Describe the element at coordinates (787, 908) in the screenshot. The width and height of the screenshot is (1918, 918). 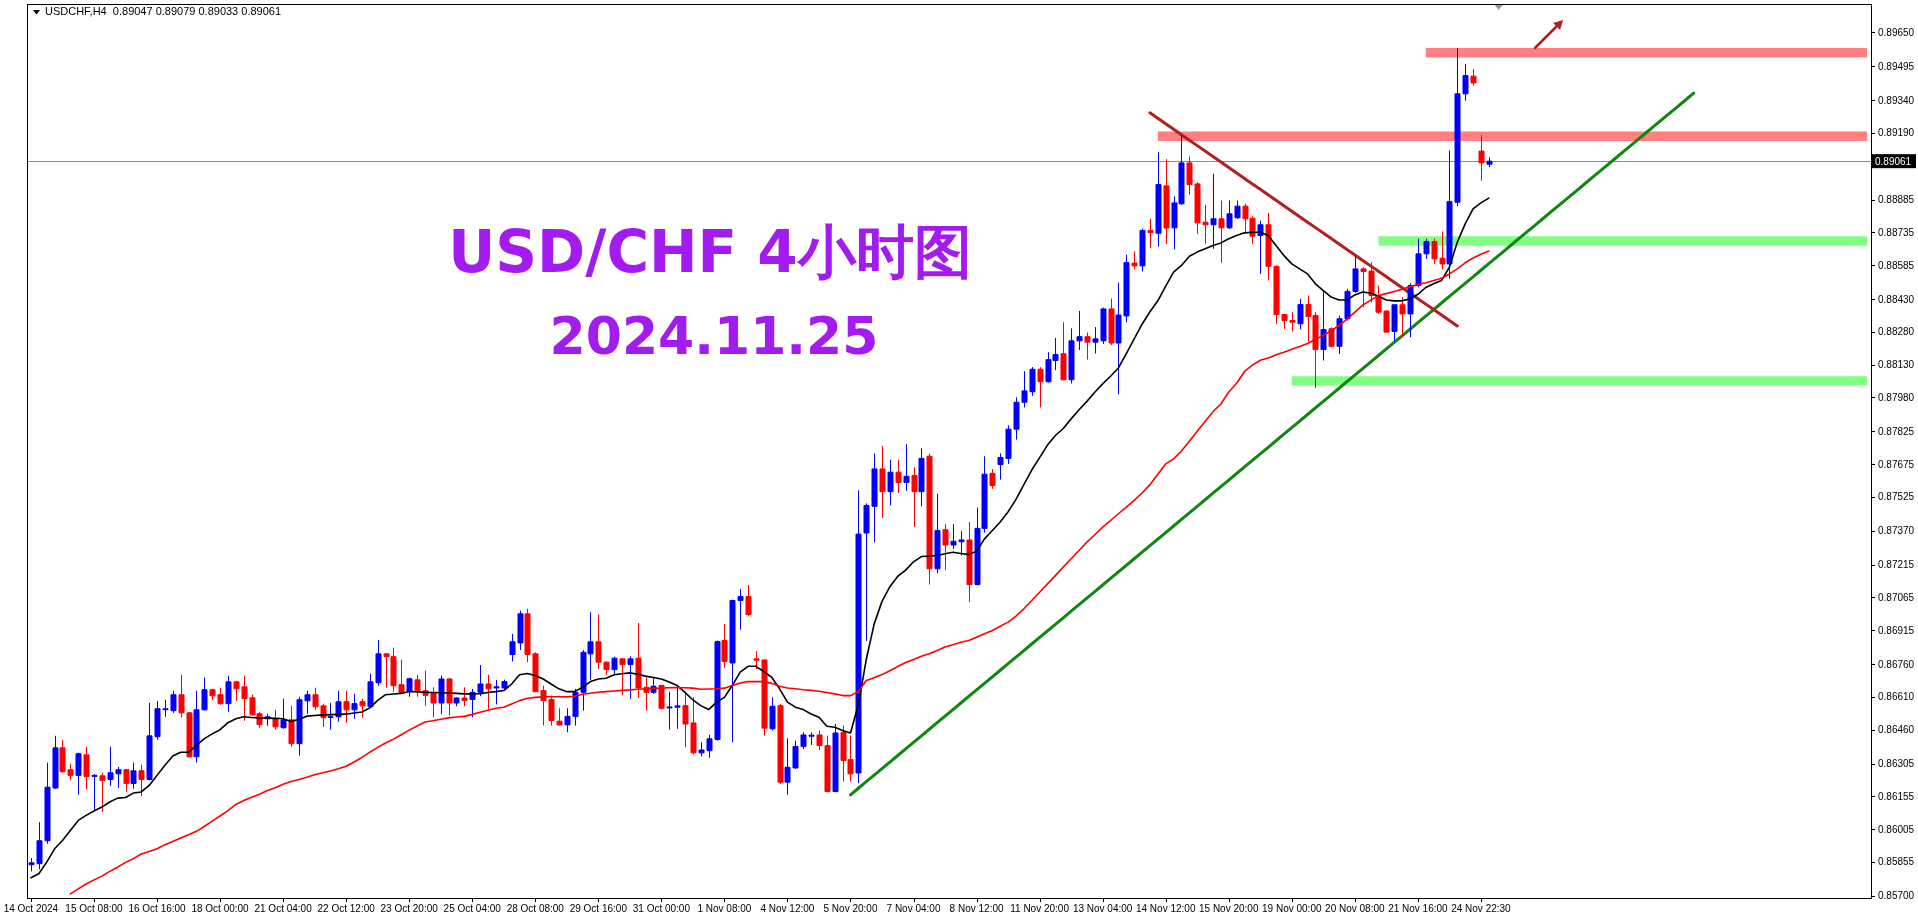
I see `x-tick-label: 4 Nov 12:00` at that location.